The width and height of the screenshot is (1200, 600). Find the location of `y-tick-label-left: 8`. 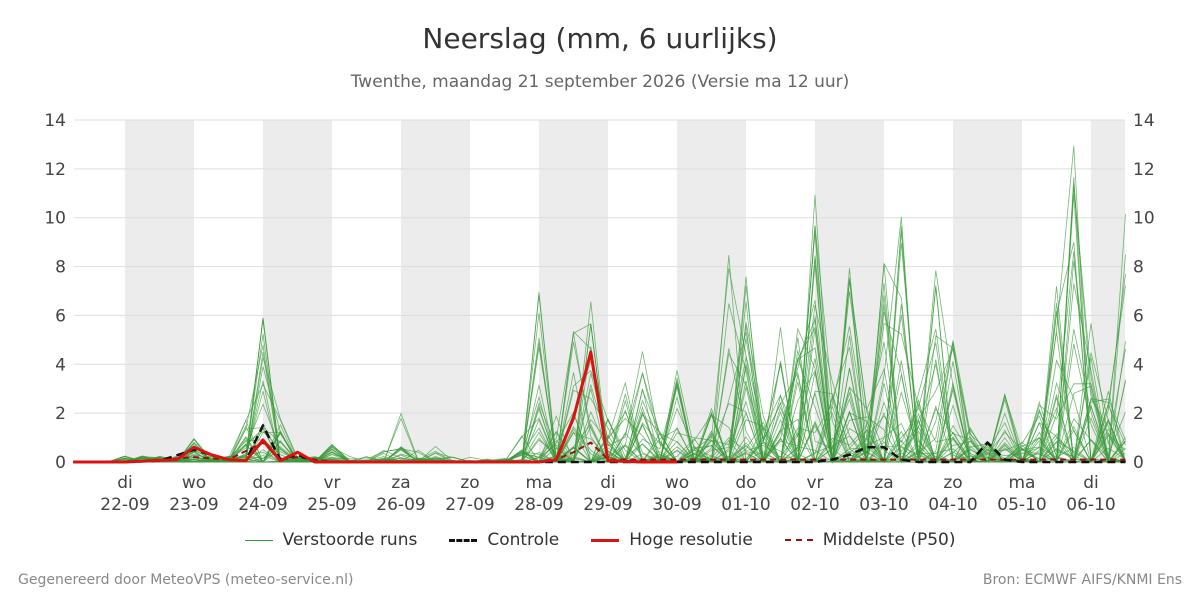

y-tick-label-left: 8 is located at coordinates (60, 268).